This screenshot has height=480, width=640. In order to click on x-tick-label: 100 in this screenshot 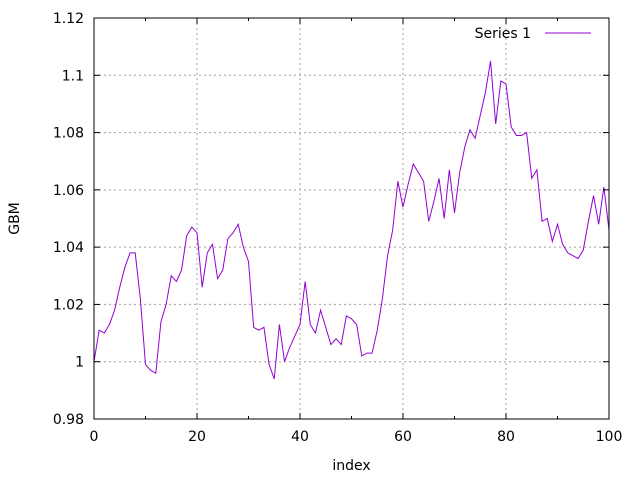, I will do `click(609, 437)`.